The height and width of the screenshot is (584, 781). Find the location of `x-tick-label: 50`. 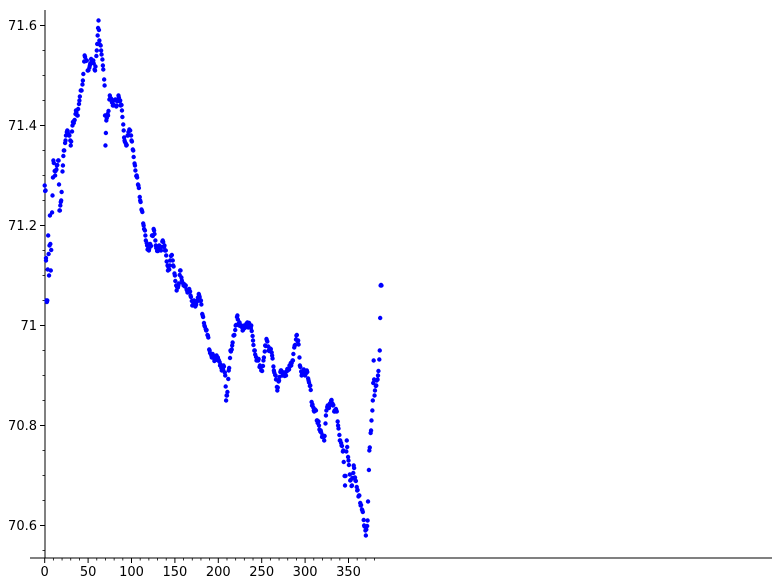

x-tick-label: 50 is located at coordinates (88, 572).